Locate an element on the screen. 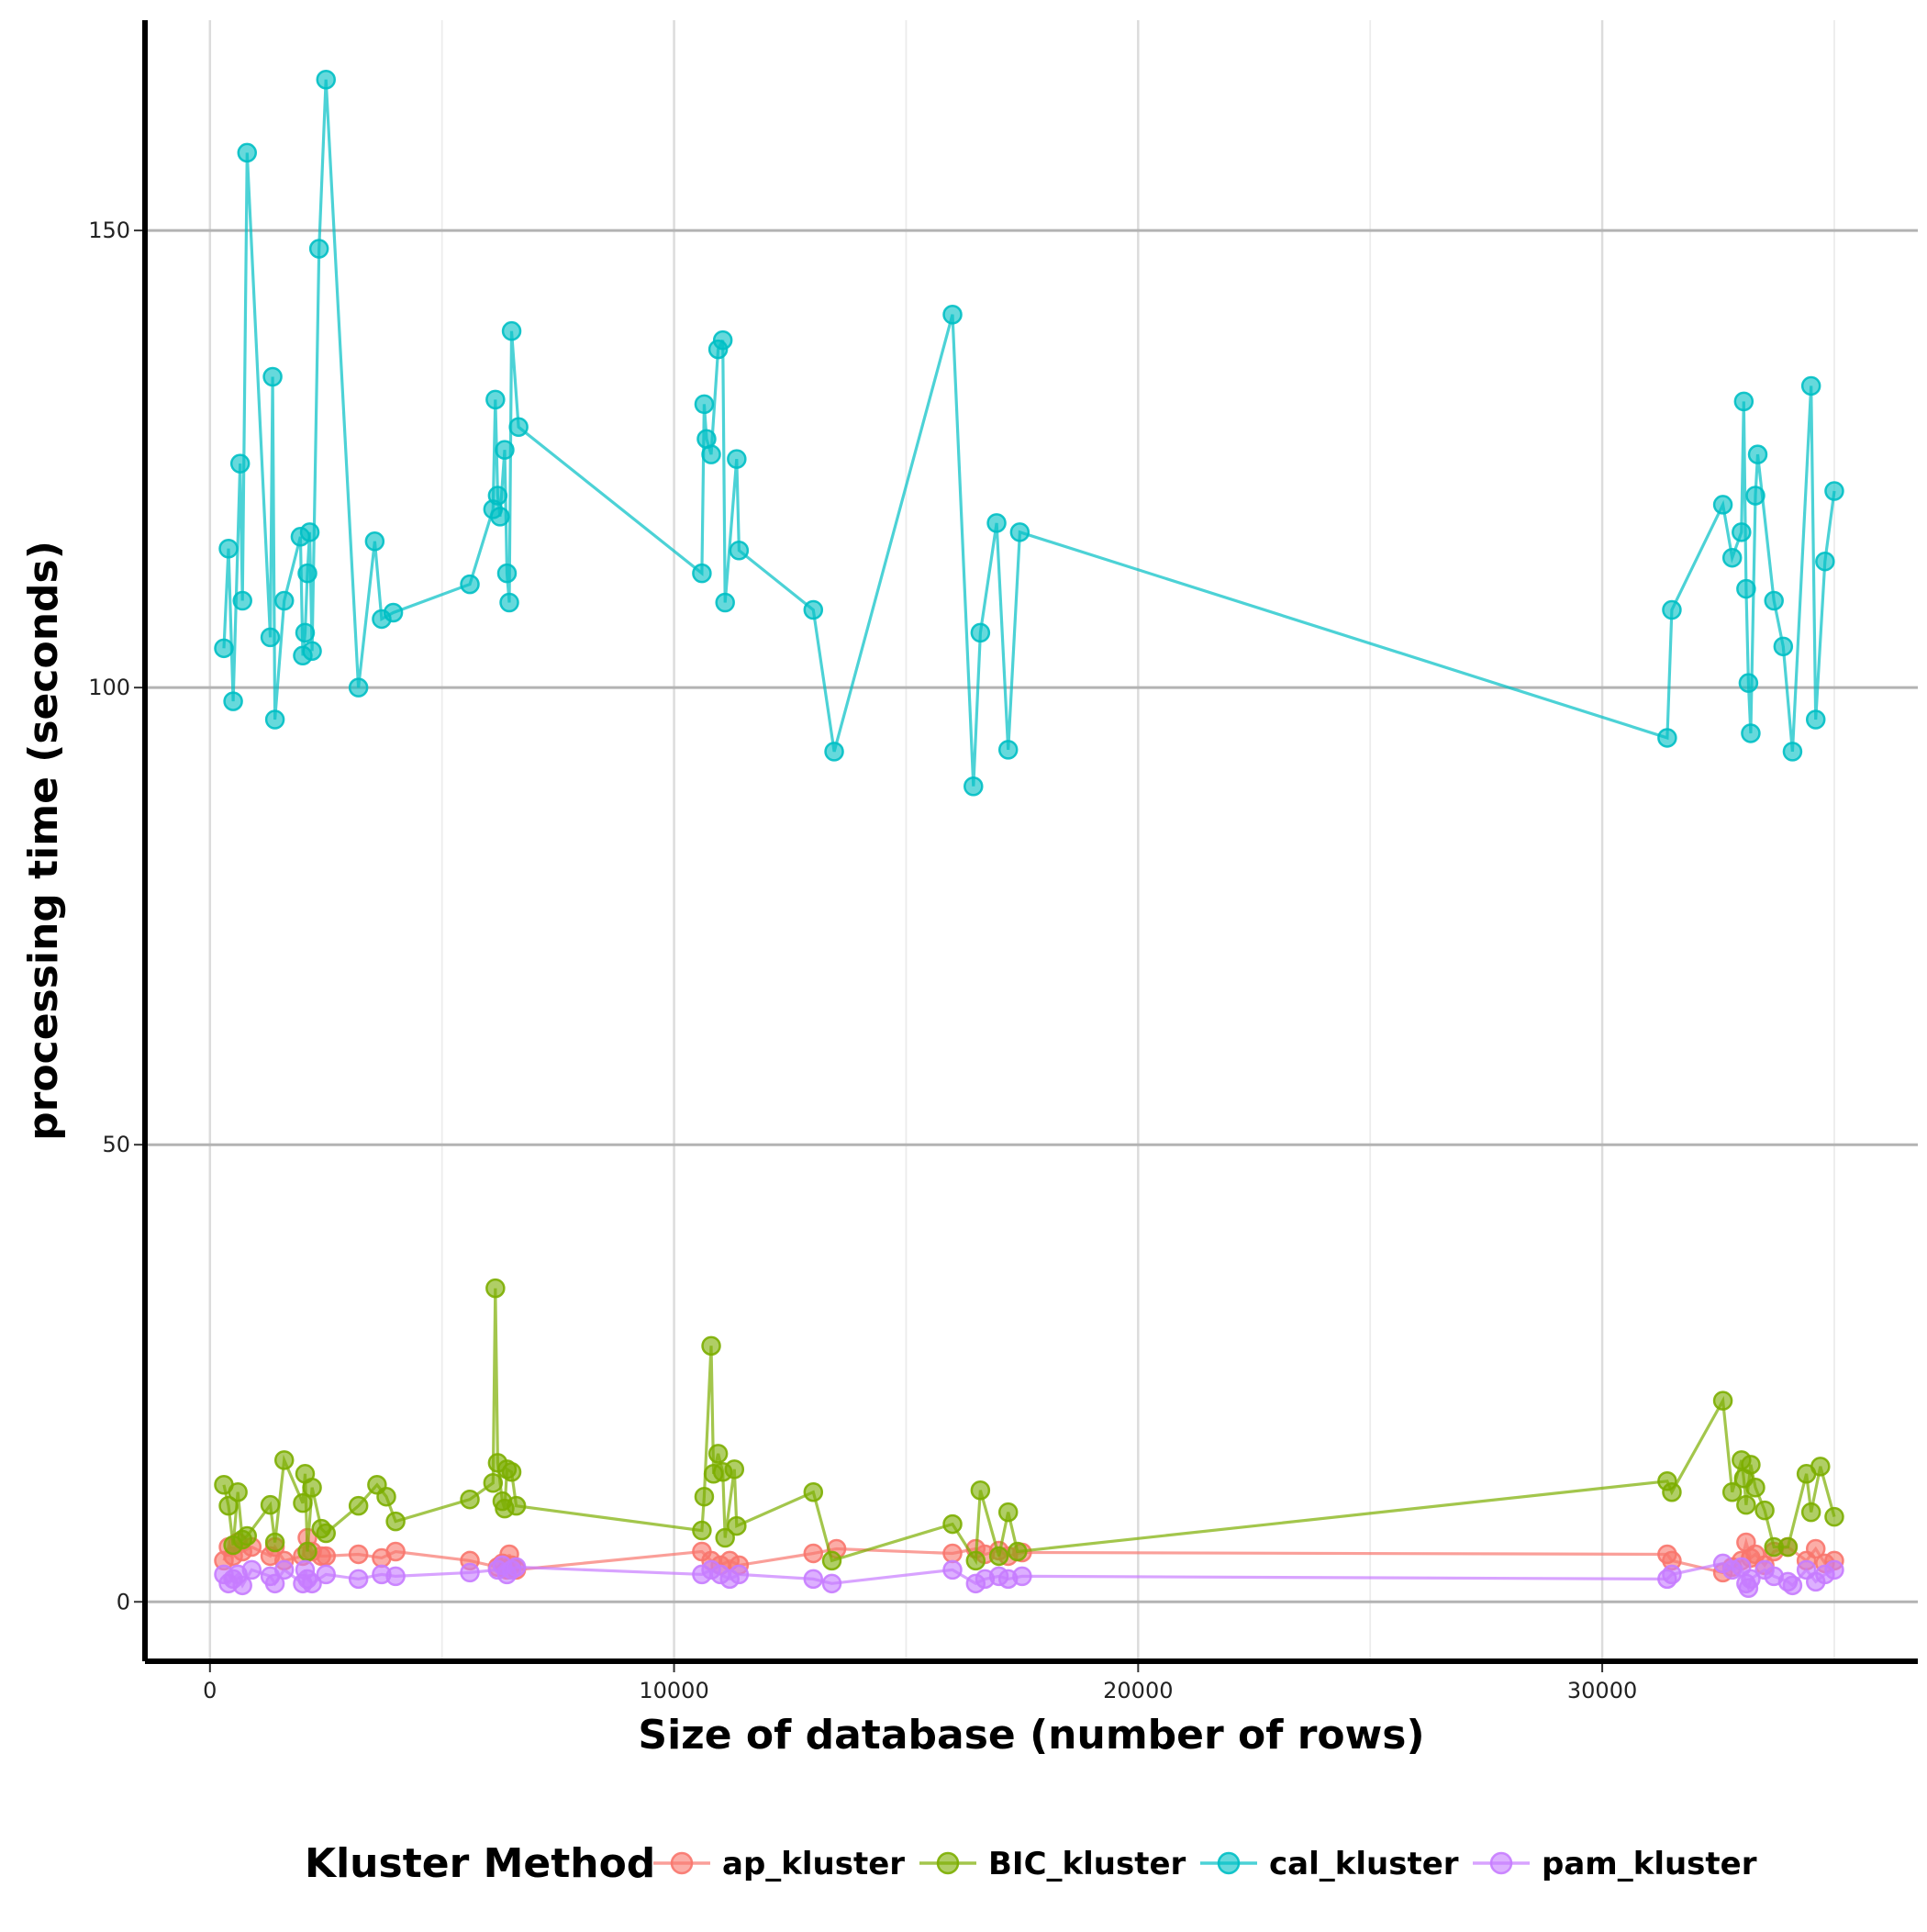 Image resolution: width=1927 pixels, height=1932 pixels. x-tick-label: 10000 is located at coordinates (673, 1690).